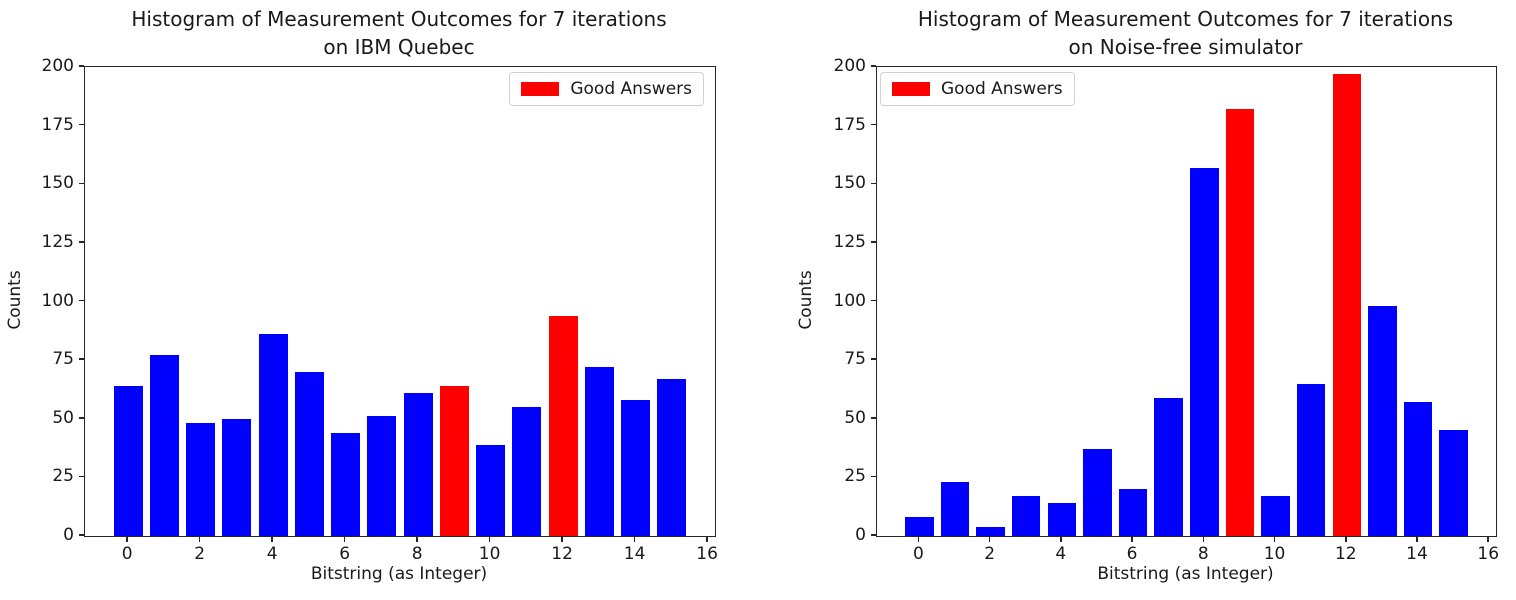 Image resolution: width=1516 pixels, height=600 pixels. I want to click on bar-x5, so click(309, 453).